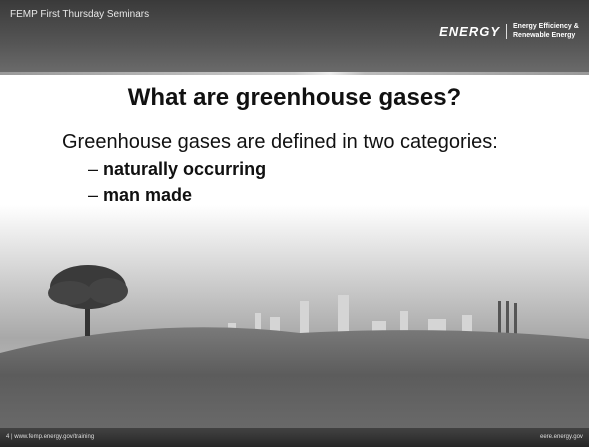 Image resolution: width=589 pixels, height=447 pixels. What do you see at coordinates (185, 169) in the screenshot?
I see `bullet-text: naturally occurring` at bounding box center [185, 169].